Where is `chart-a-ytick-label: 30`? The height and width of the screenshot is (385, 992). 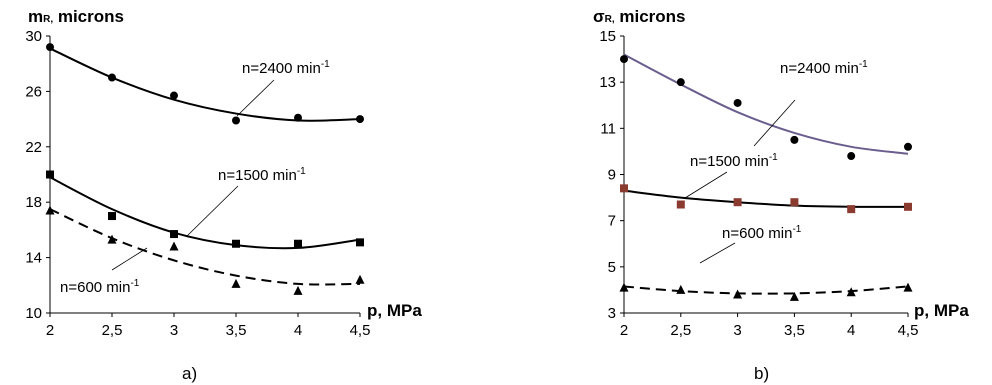
chart-a-ytick-label: 30 is located at coordinates (33, 36).